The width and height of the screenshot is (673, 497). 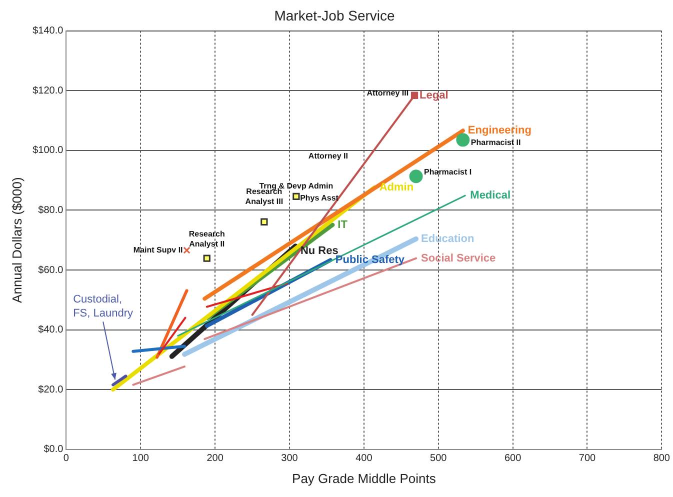 What do you see at coordinates (103, 307) in the screenshot?
I see `annotation: Custodial, FS, Laundry` at bounding box center [103, 307].